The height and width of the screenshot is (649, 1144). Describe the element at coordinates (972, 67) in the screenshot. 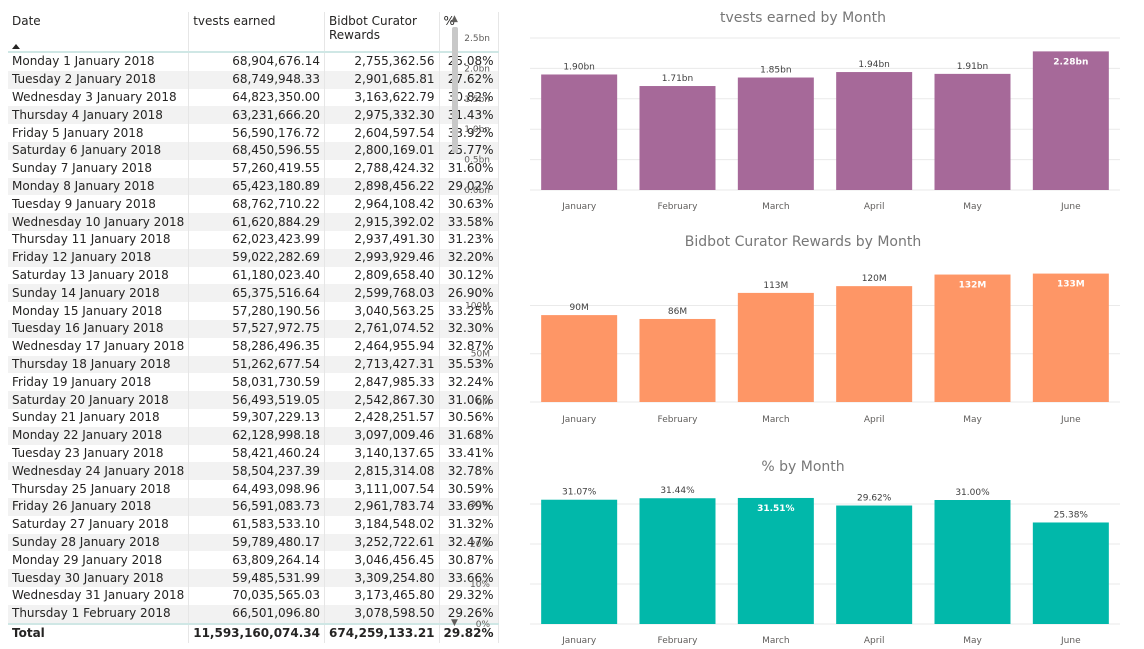

I see `data-label: 1.91bn` at that location.